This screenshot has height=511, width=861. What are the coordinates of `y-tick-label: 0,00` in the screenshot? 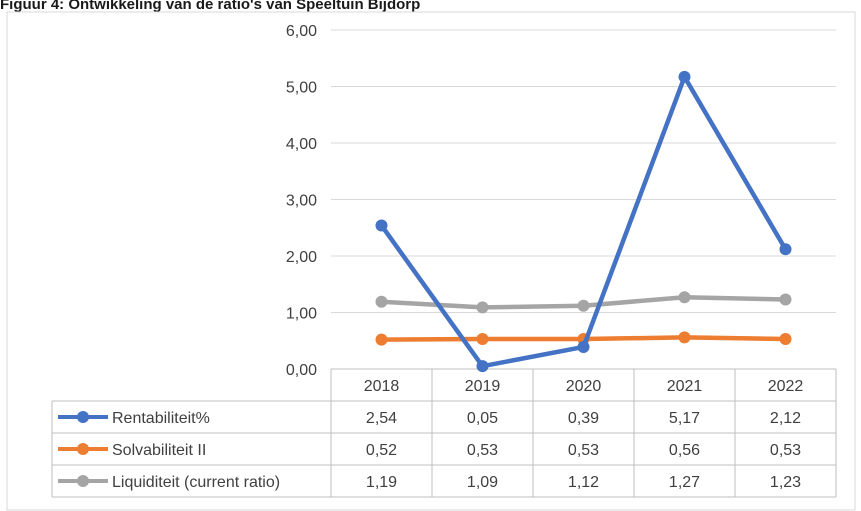 It's located at (301, 370).